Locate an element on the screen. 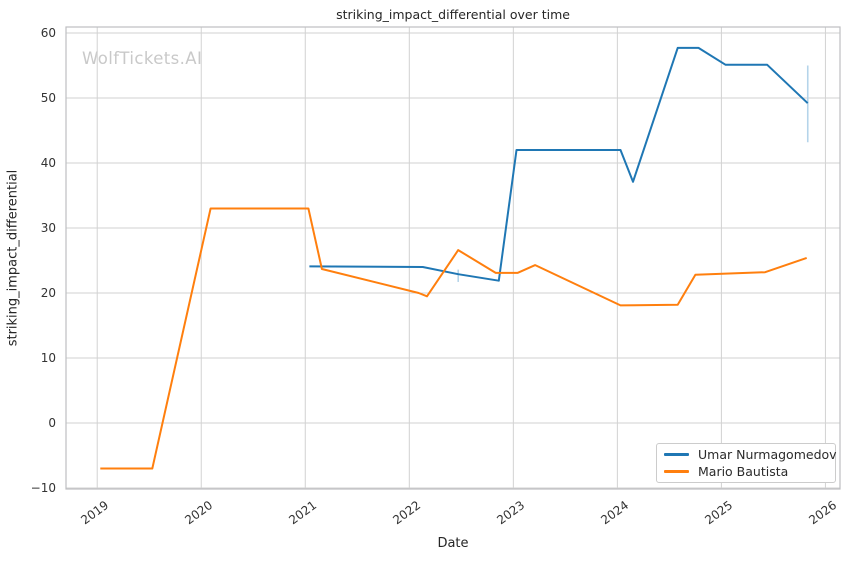 The width and height of the screenshot is (850, 561). legend-label-mario-bautista: Mario Bautista is located at coordinates (743, 471).